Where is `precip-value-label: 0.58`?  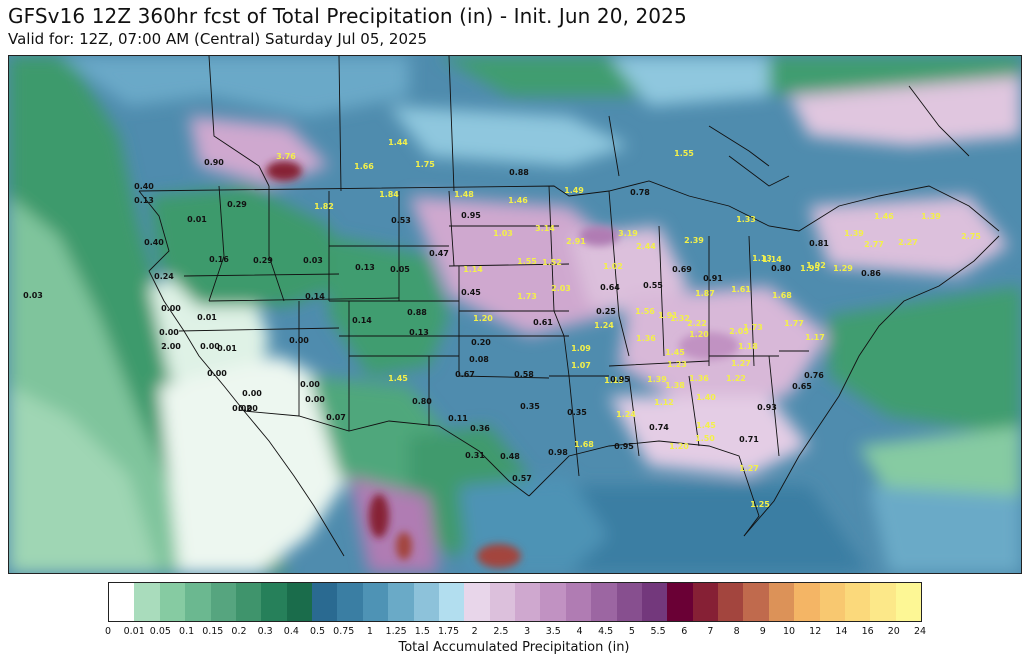
precip-value-label: 0.58 is located at coordinates (524, 374).